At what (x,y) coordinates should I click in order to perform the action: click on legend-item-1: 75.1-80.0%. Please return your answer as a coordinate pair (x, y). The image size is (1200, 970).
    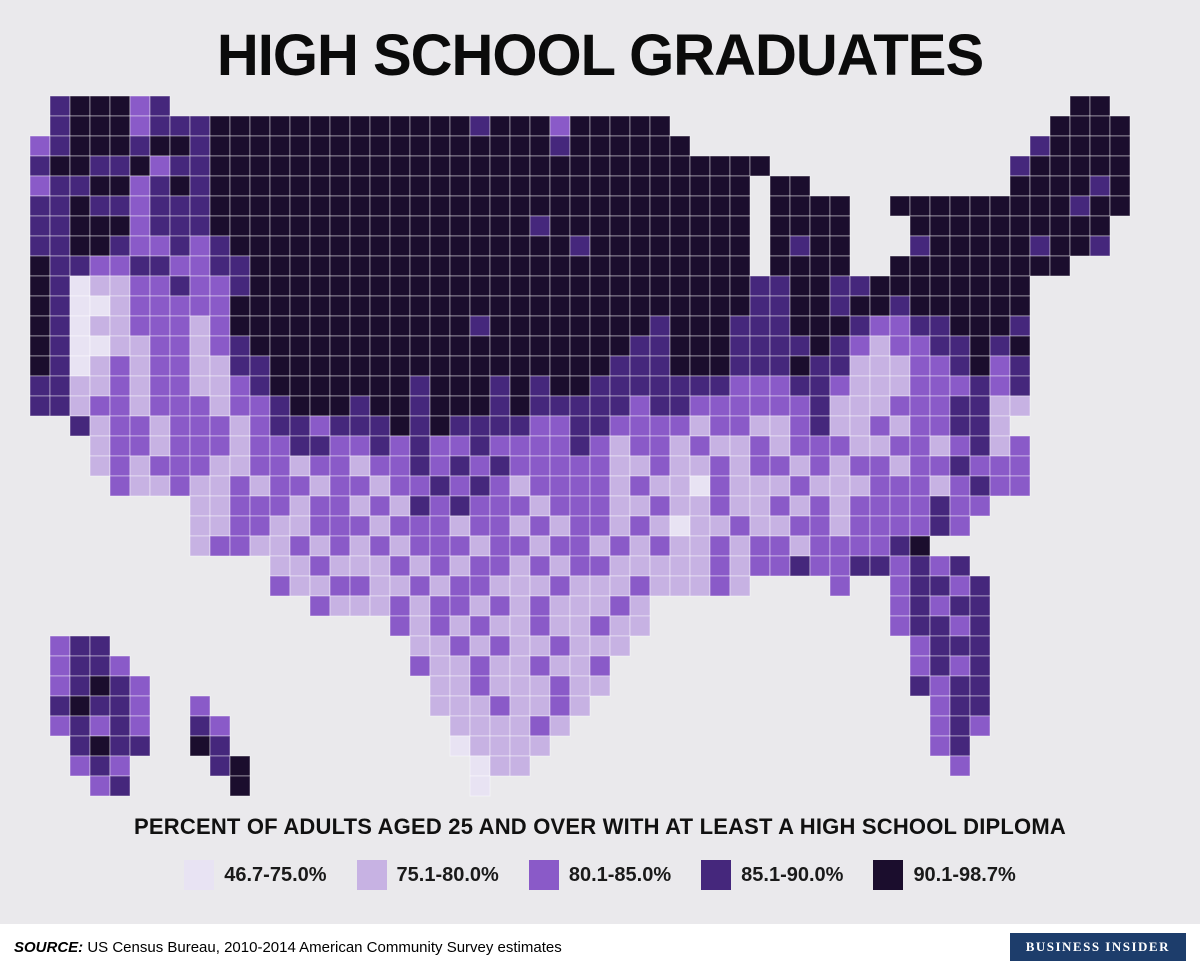
    Looking at the image, I should click on (427, 875).